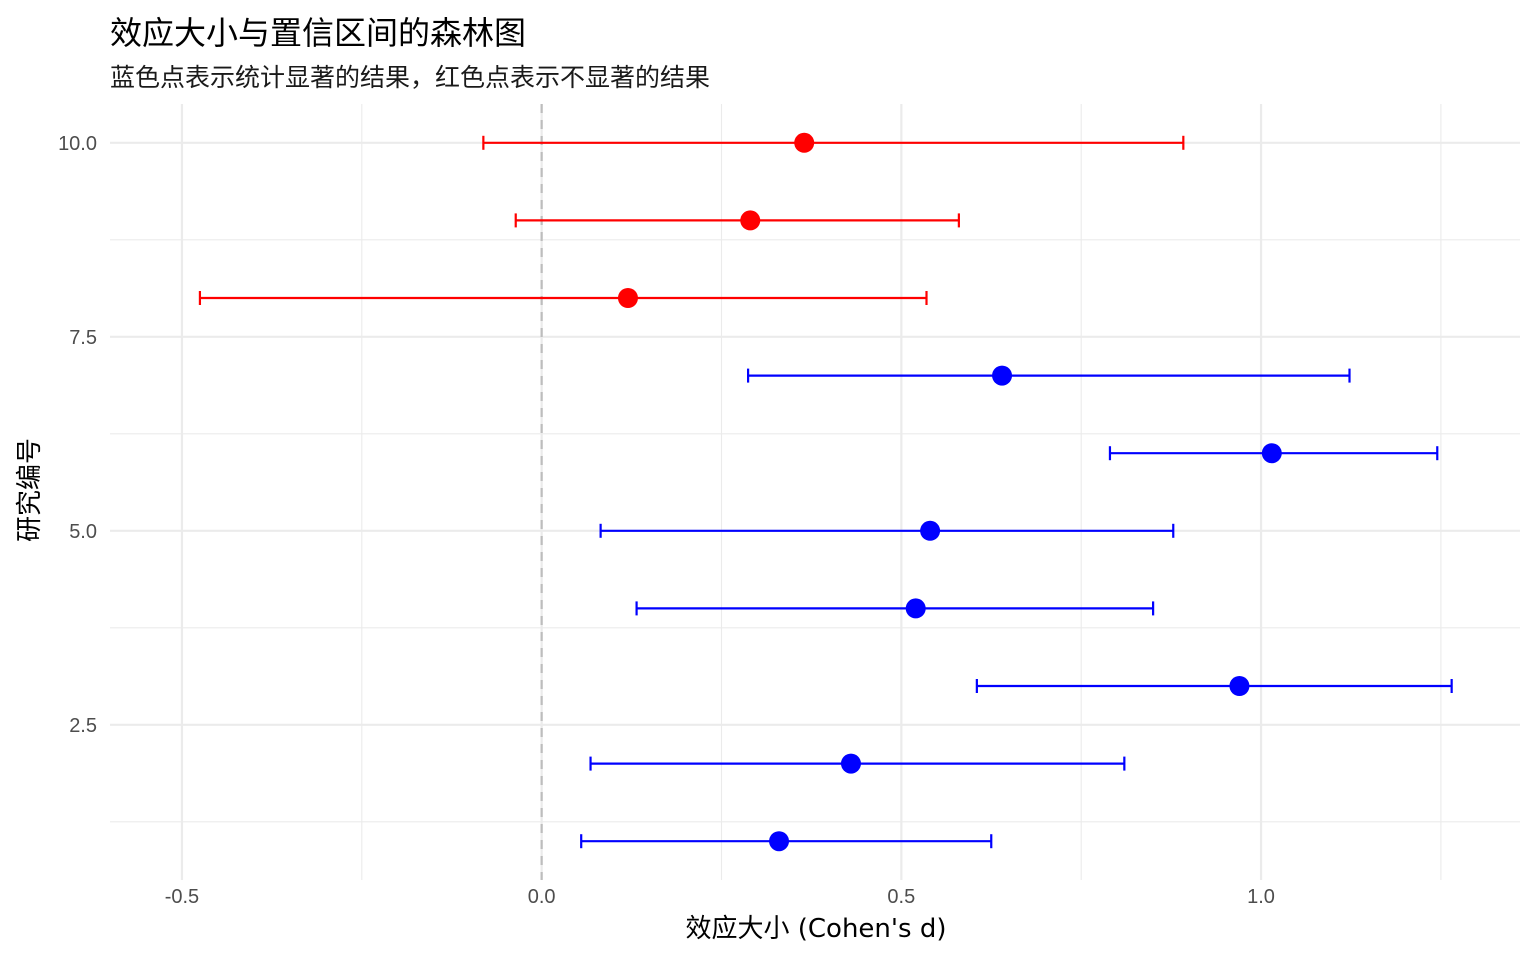  Describe the element at coordinates (815, 929) in the screenshot. I see `x-axis-title: 效应大小 (Cohen's d)` at that location.